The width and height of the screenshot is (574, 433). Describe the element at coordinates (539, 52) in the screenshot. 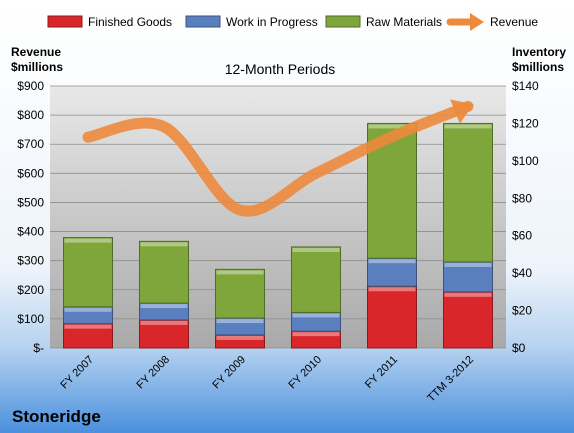

I see `right-axis-title-1: Inventory` at that location.